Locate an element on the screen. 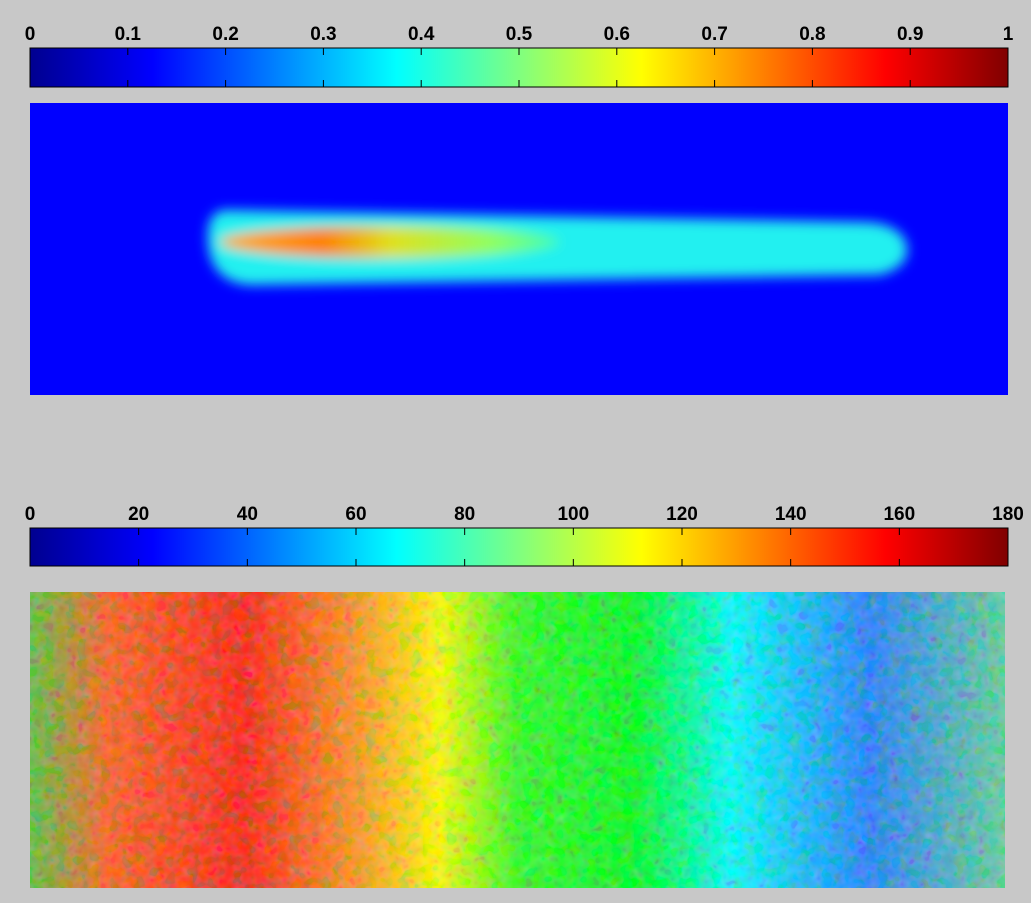 The image size is (1031, 903). tick-label: 80 is located at coordinates (464, 514).